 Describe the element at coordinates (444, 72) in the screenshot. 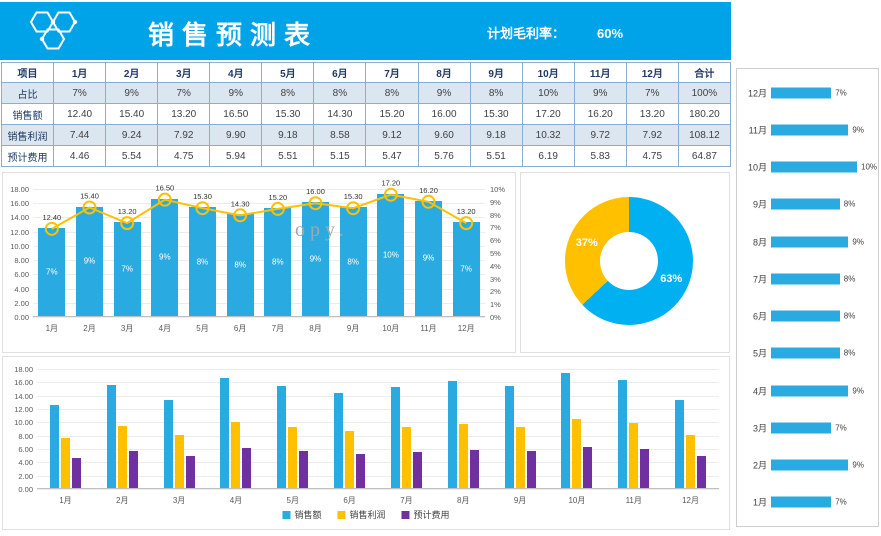

I see `table-header-cell: 8月` at that location.